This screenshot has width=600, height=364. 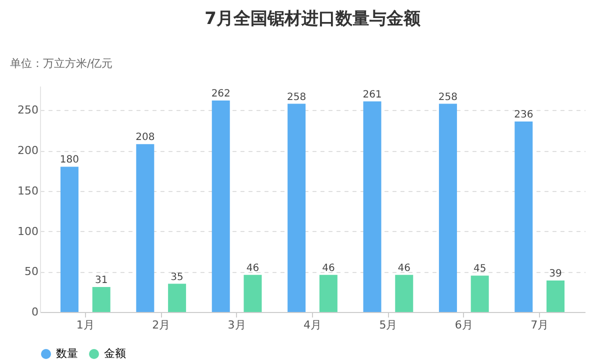 What do you see at coordinates (28, 110) in the screenshot?
I see `y-tick-label: 250` at bounding box center [28, 110].